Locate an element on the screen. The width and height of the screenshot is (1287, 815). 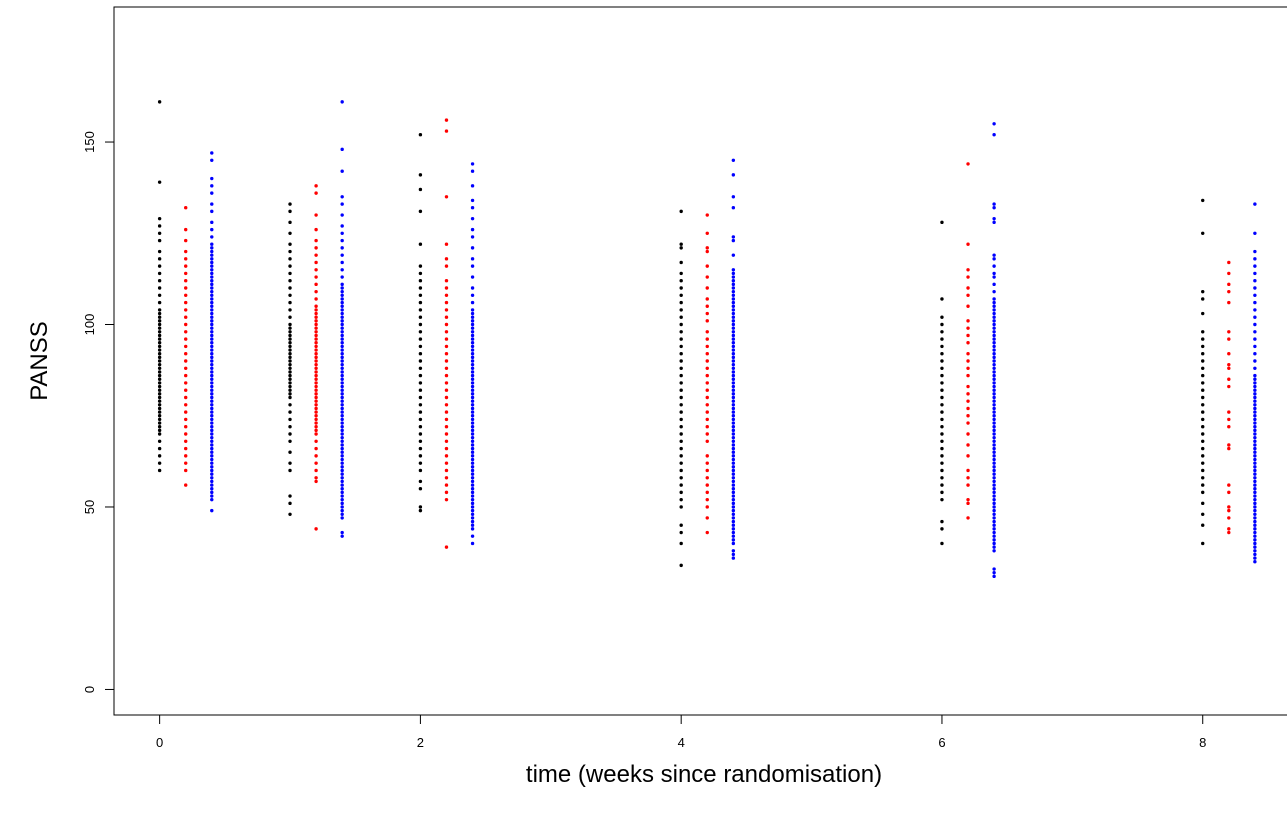
y-tick-label: 100 is located at coordinates (89, 325).